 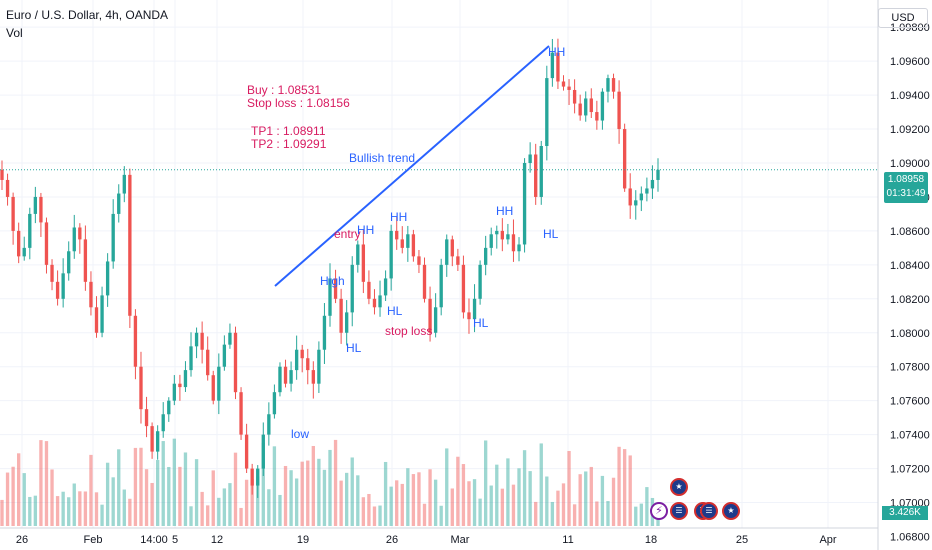 What do you see at coordinates (300, 434) in the screenshot?
I see `chart-annotation: low` at bounding box center [300, 434].